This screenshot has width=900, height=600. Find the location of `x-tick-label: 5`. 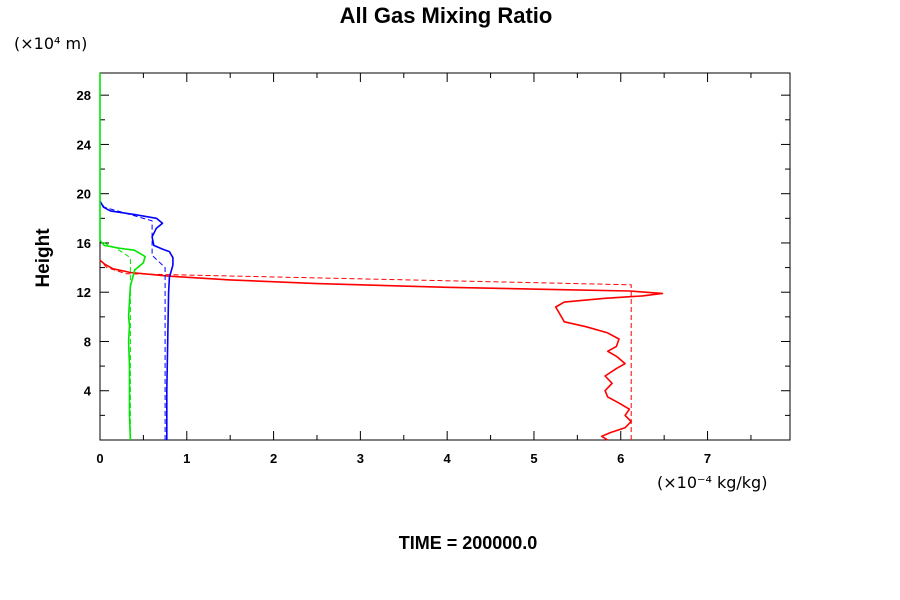

x-tick-label: 5 is located at coordinates (533, 458).